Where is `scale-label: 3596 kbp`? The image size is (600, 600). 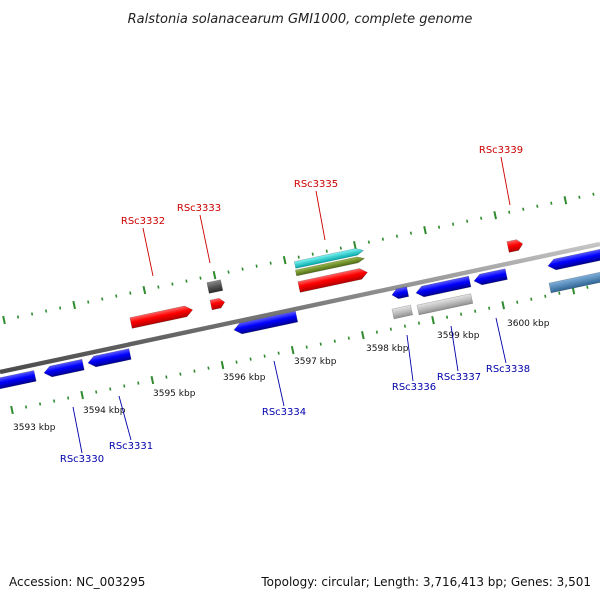 scale-label: 3596 kbp is located at coordinates (244, 378).